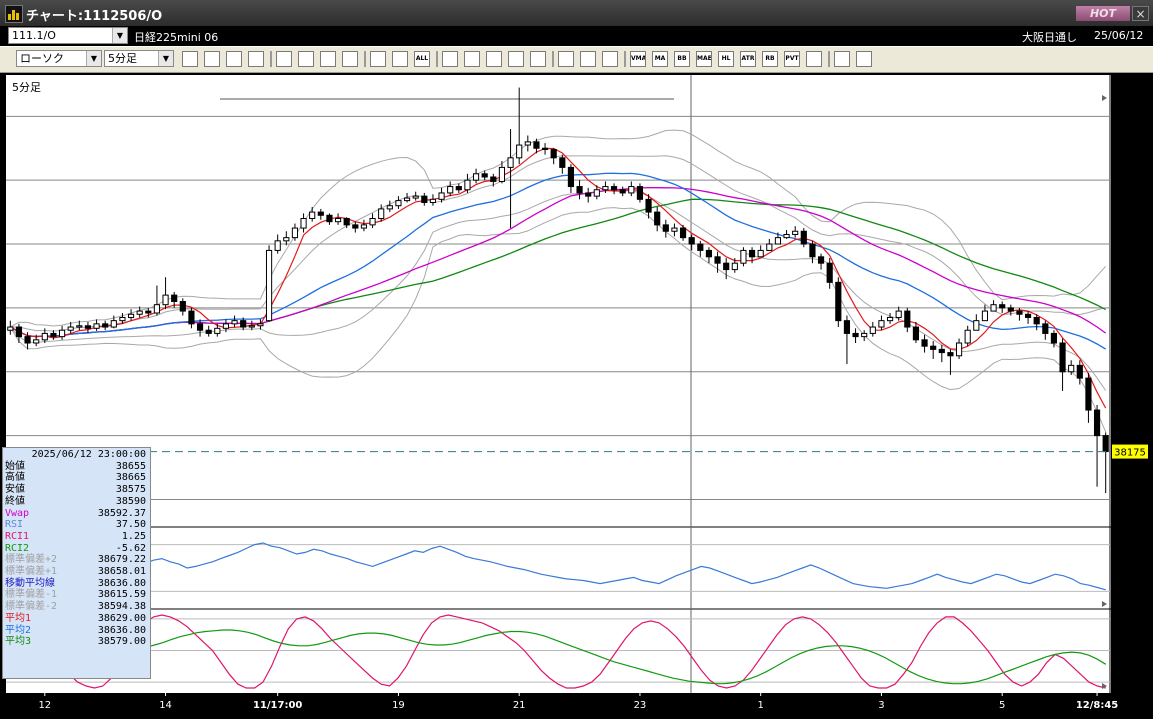  What do you see at coordinates (842, 59) in the screenshot?
I see `log-tool-button` at bounding box center [842, 59].